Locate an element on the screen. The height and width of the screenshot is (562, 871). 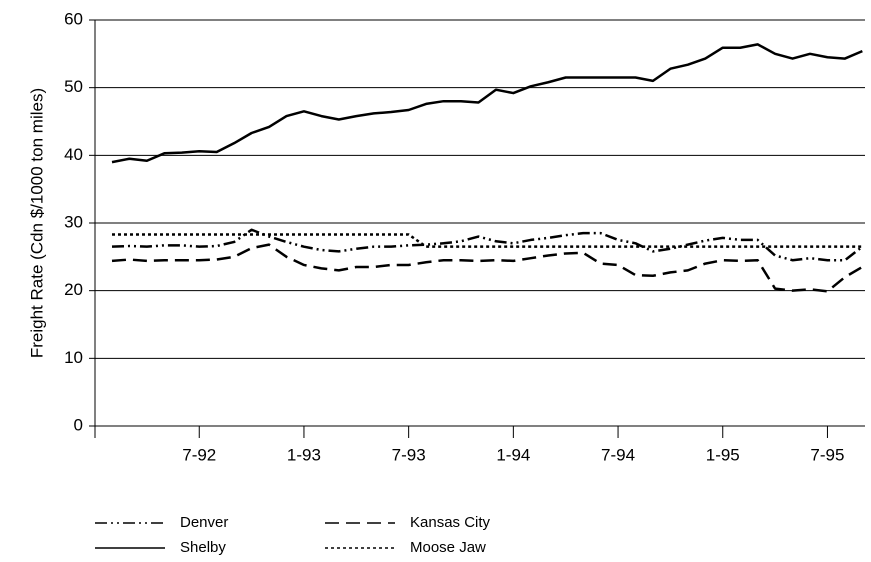
x-tick-label: 7-93 is located at coordinates (409, 454).